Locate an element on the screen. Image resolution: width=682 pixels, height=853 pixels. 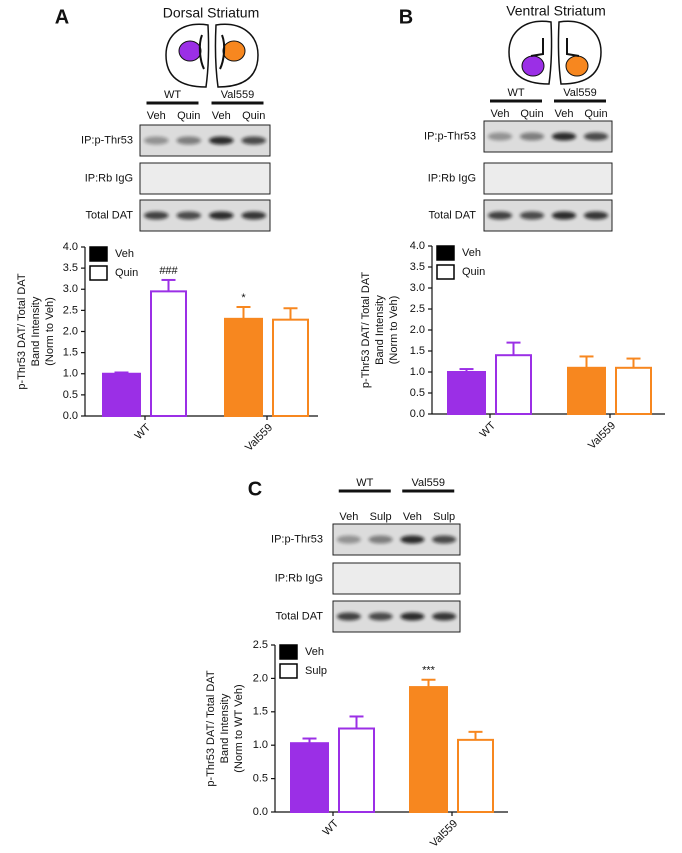
legend-label: Sulp is located at coordinates (316, 671).